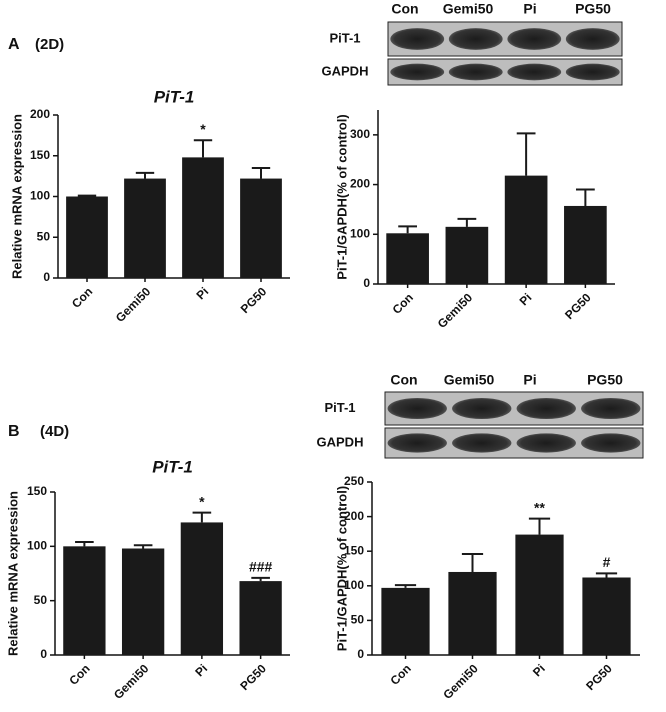  What do you see at coordinates (49, 44) in the screenshot?
I see `panel-condition: (2D)` at bounding box center [49, 44].